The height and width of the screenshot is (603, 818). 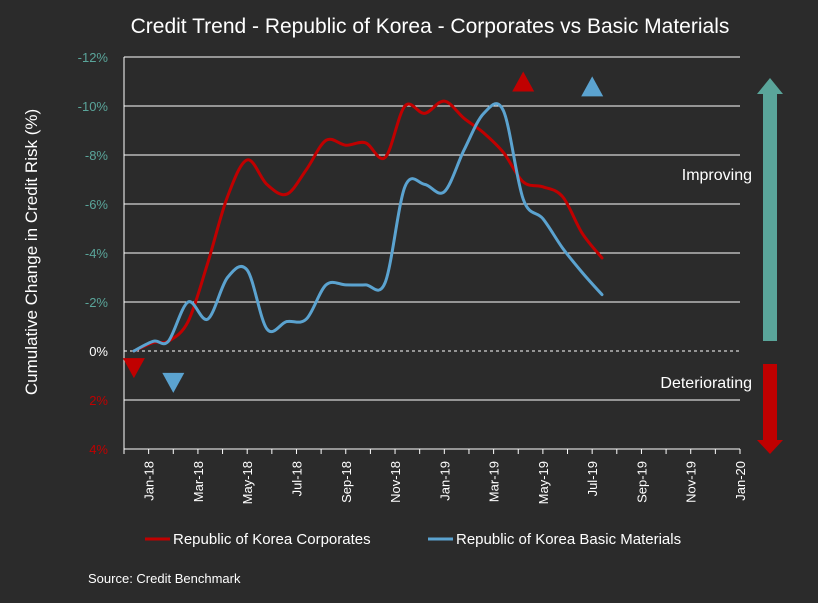 I want to click on deteriorating-arrow, so click(x=770, y=409).